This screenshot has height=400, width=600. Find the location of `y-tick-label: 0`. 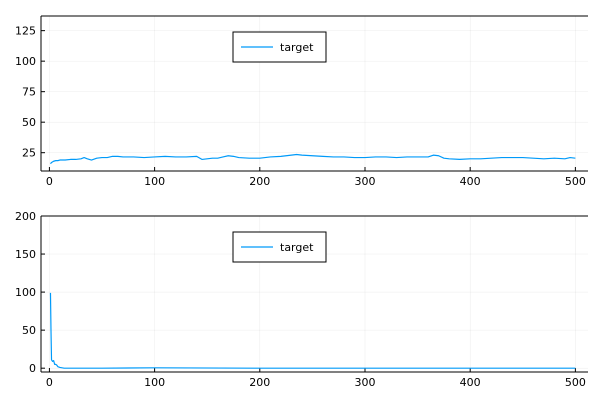

y-tick-label: 0 is located at coordinates (32, 368).